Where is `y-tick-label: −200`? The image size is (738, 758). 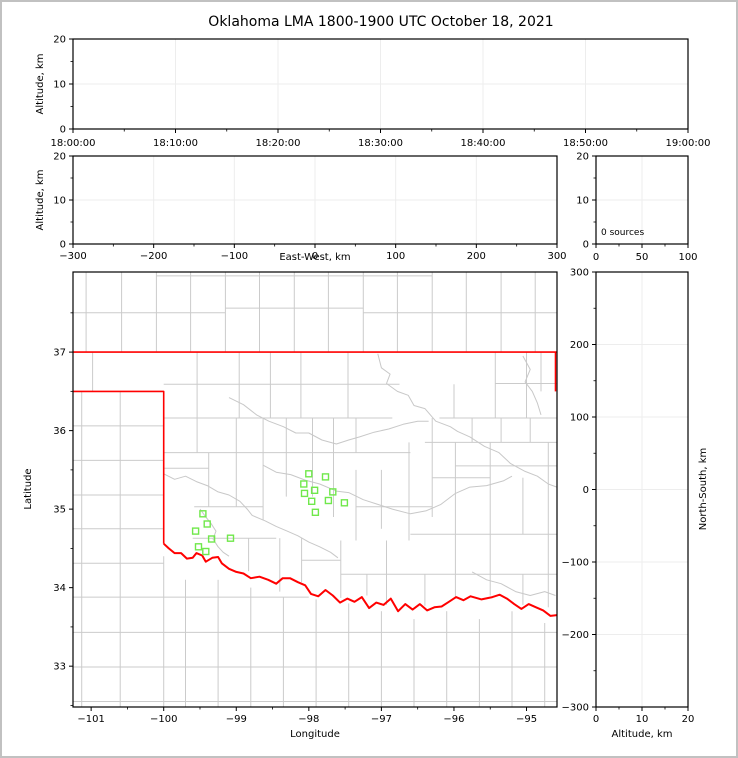 y-tick-label: −200 is located at coordinates (575, 635).